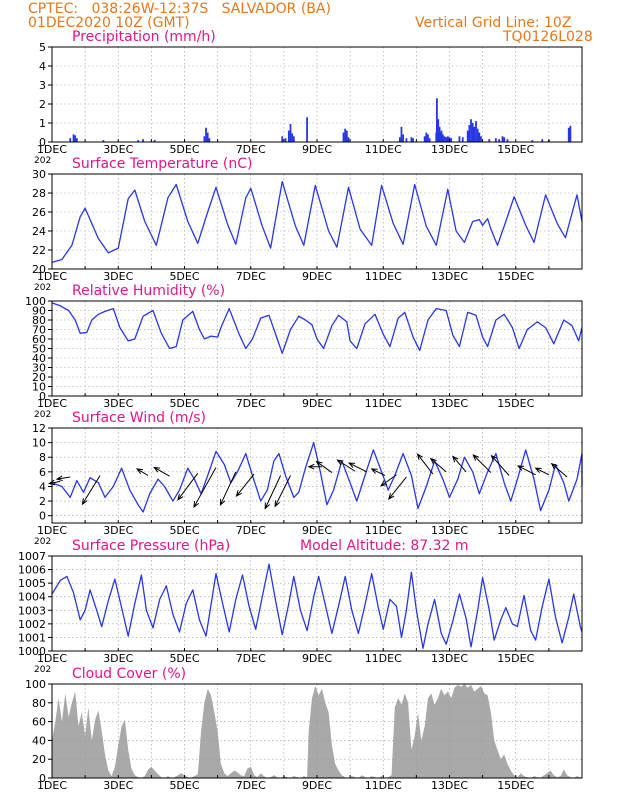  What do you see at coordinates (39, 349) in the screenshot?
I see `y-tick-label: 50` at bounding box center [39, 349].